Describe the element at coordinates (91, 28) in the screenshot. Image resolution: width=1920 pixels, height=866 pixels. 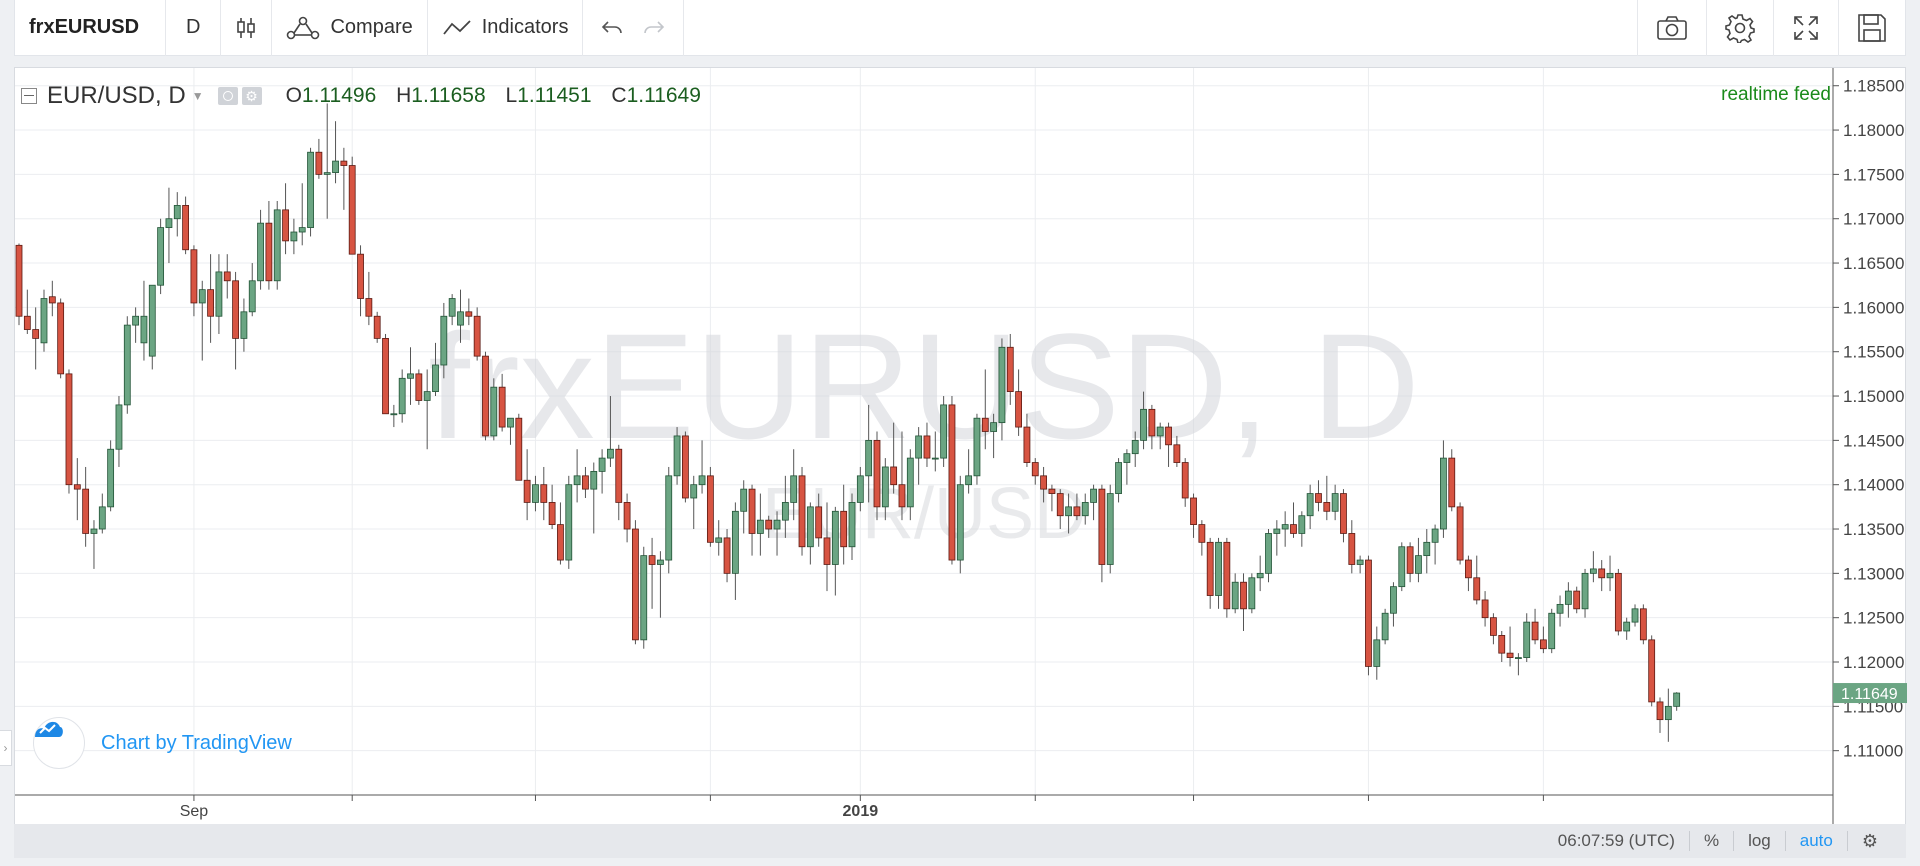
I see `symbol-search-button: frxEURUSD` at that location.